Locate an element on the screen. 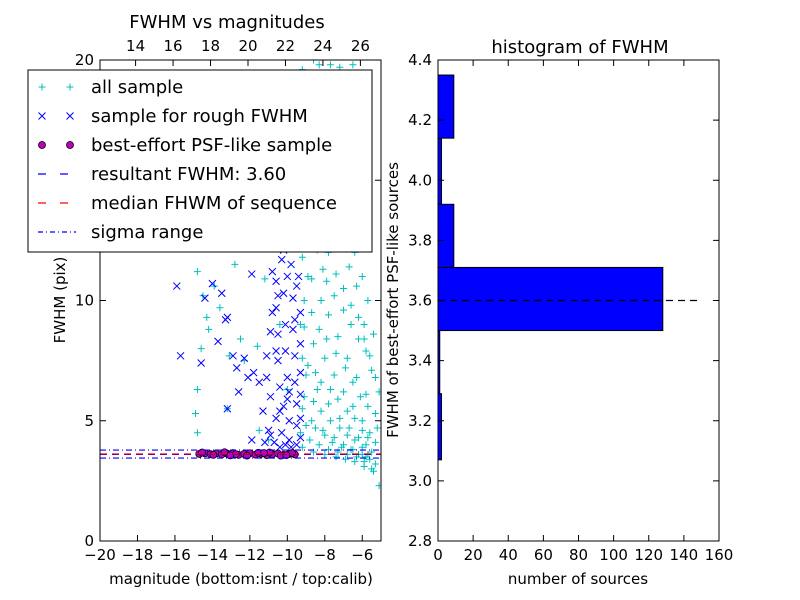  legend-entry: best-effort PSF-like sample is located at coordinates (185, 145).